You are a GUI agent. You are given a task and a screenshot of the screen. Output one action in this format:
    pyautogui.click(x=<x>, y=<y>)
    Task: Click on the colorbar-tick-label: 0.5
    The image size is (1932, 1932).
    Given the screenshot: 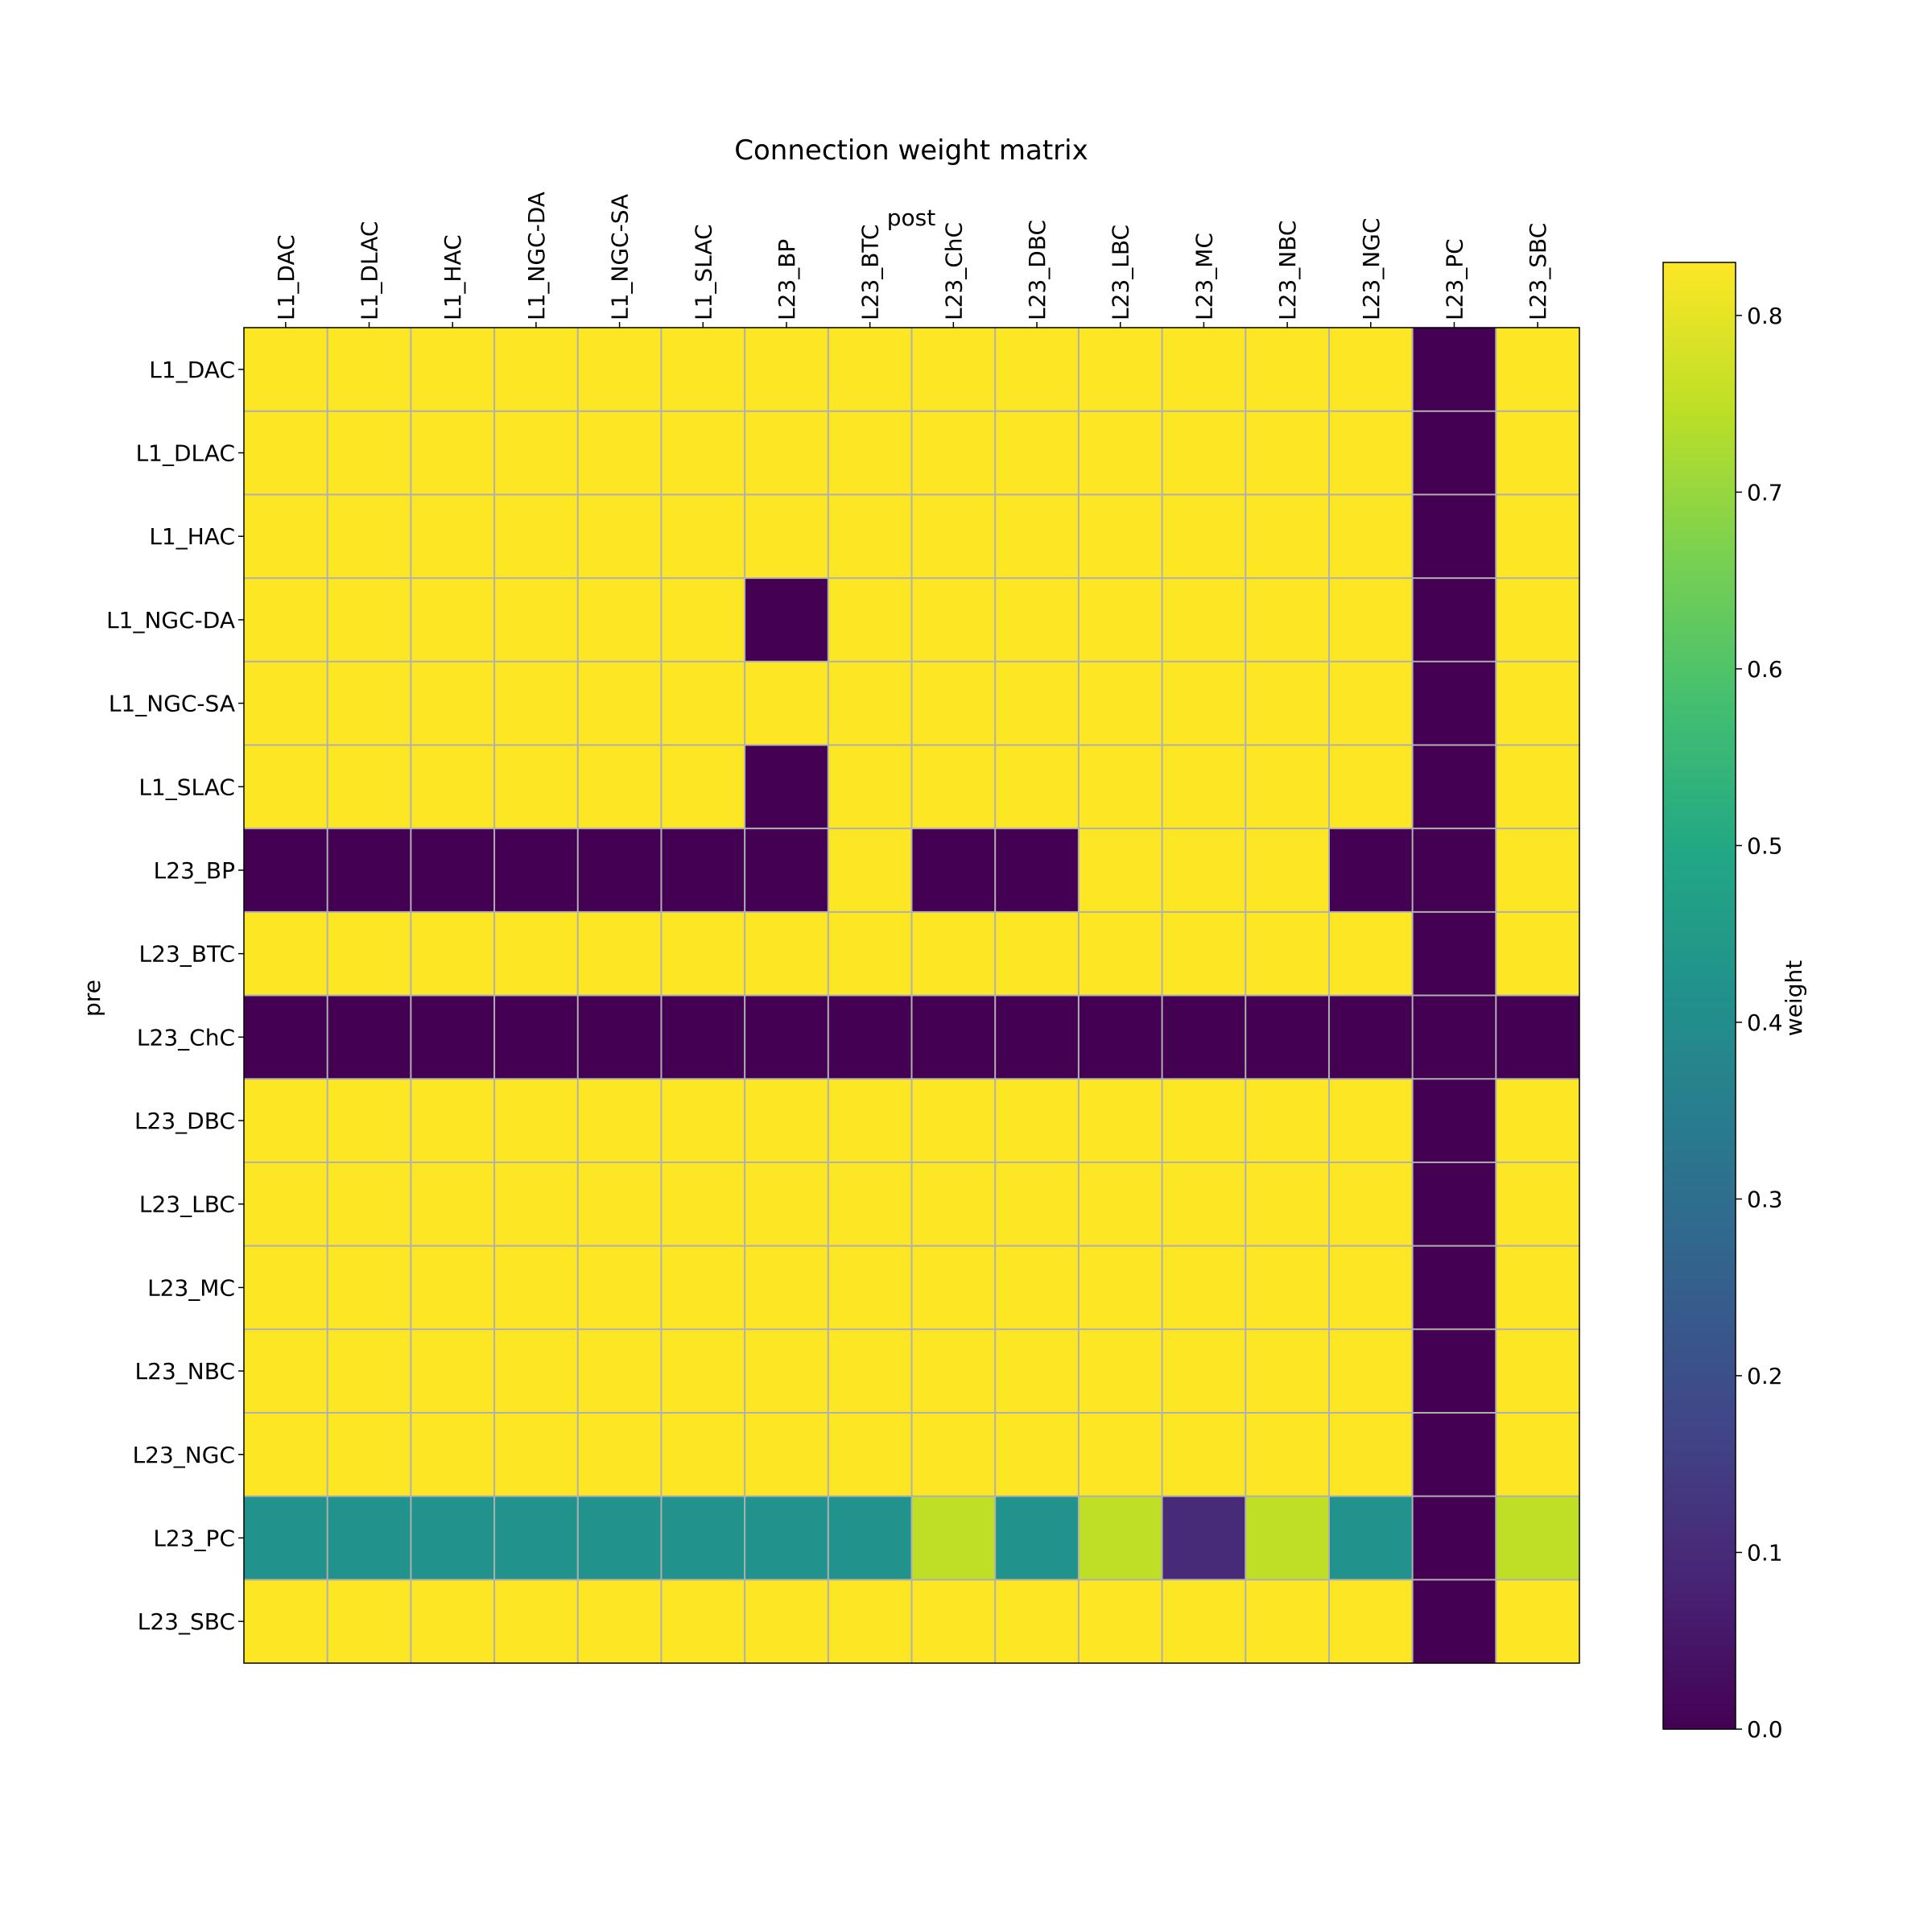 What is the action you would take?
    pyautogui.click(x=1765, y=845)
    